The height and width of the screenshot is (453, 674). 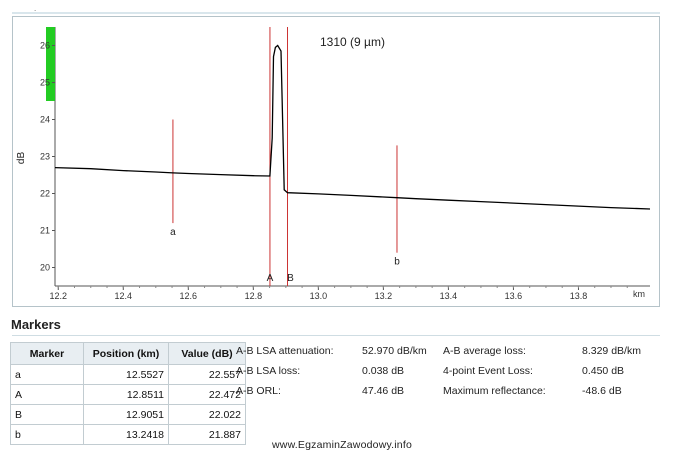 I want to click on y-axis-label: dB, so click(x=21, y=158).